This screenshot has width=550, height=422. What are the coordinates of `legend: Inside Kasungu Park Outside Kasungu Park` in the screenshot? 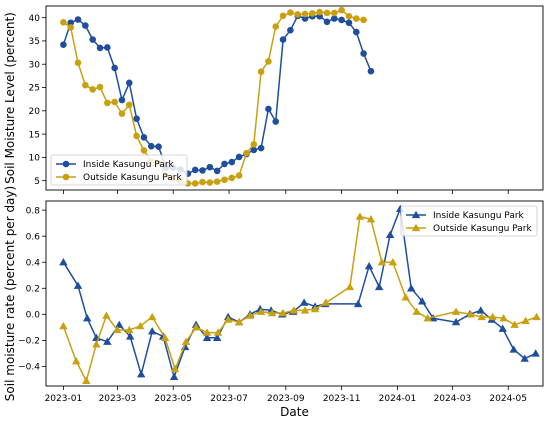 It's located at (469, 221).